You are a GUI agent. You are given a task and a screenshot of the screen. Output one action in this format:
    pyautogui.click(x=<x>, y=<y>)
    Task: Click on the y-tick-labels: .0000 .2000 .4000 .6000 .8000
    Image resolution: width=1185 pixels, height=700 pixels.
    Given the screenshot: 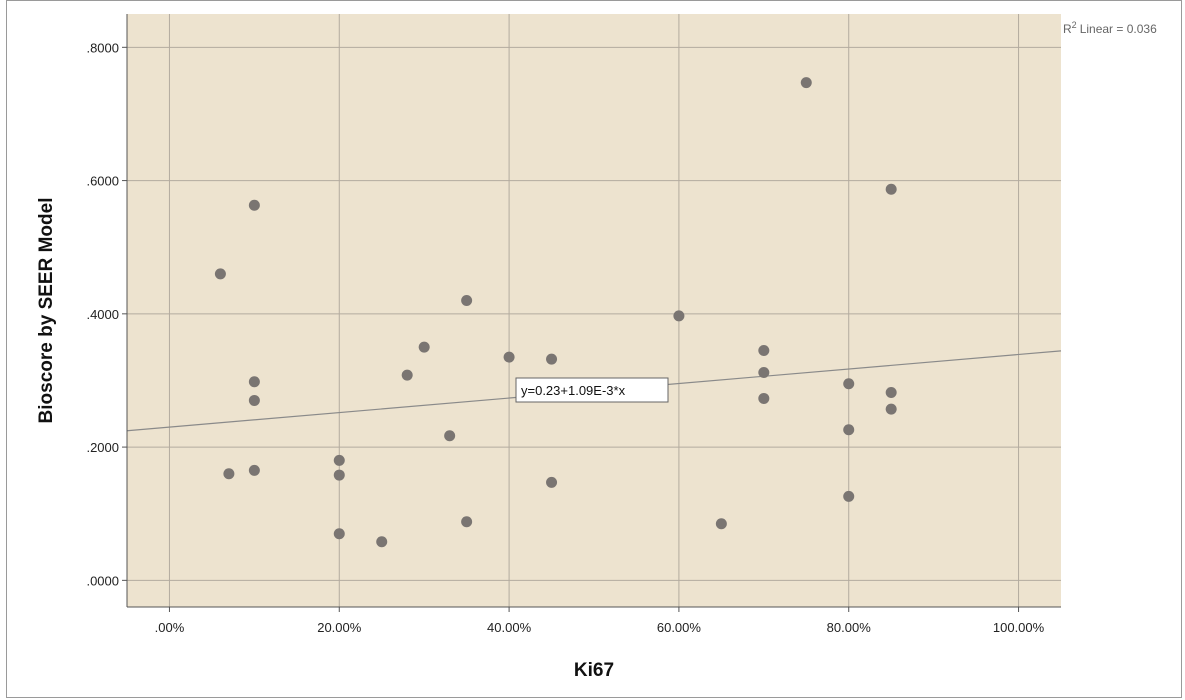 What is the action you would take?
    pyautogui.click(x=102, y=314)
    